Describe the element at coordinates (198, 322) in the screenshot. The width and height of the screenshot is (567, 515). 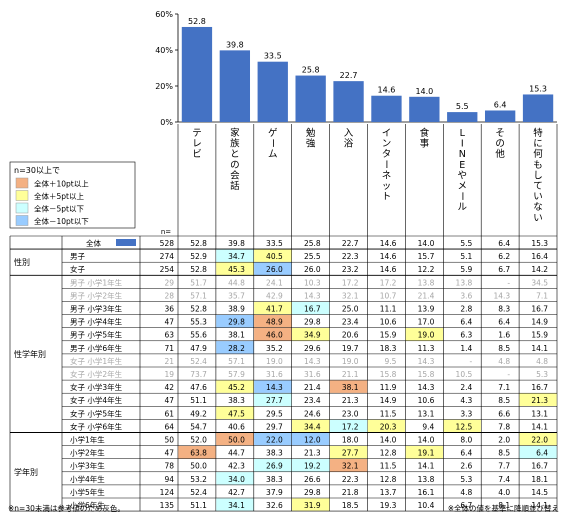
I see `cell-value: 55.3` at that location.